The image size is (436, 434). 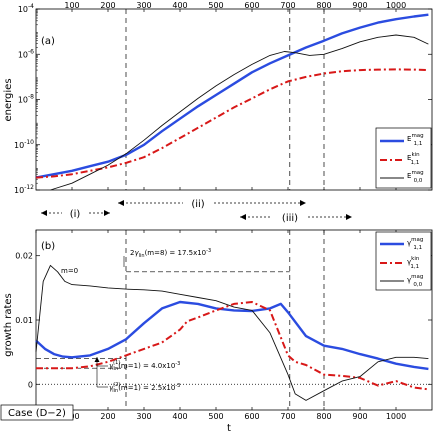 What do you see at coordinates (413, 263) in the screenshot?
I see `legend-gkin11-label: γkin 1,1` at bounding box center [413, 263].